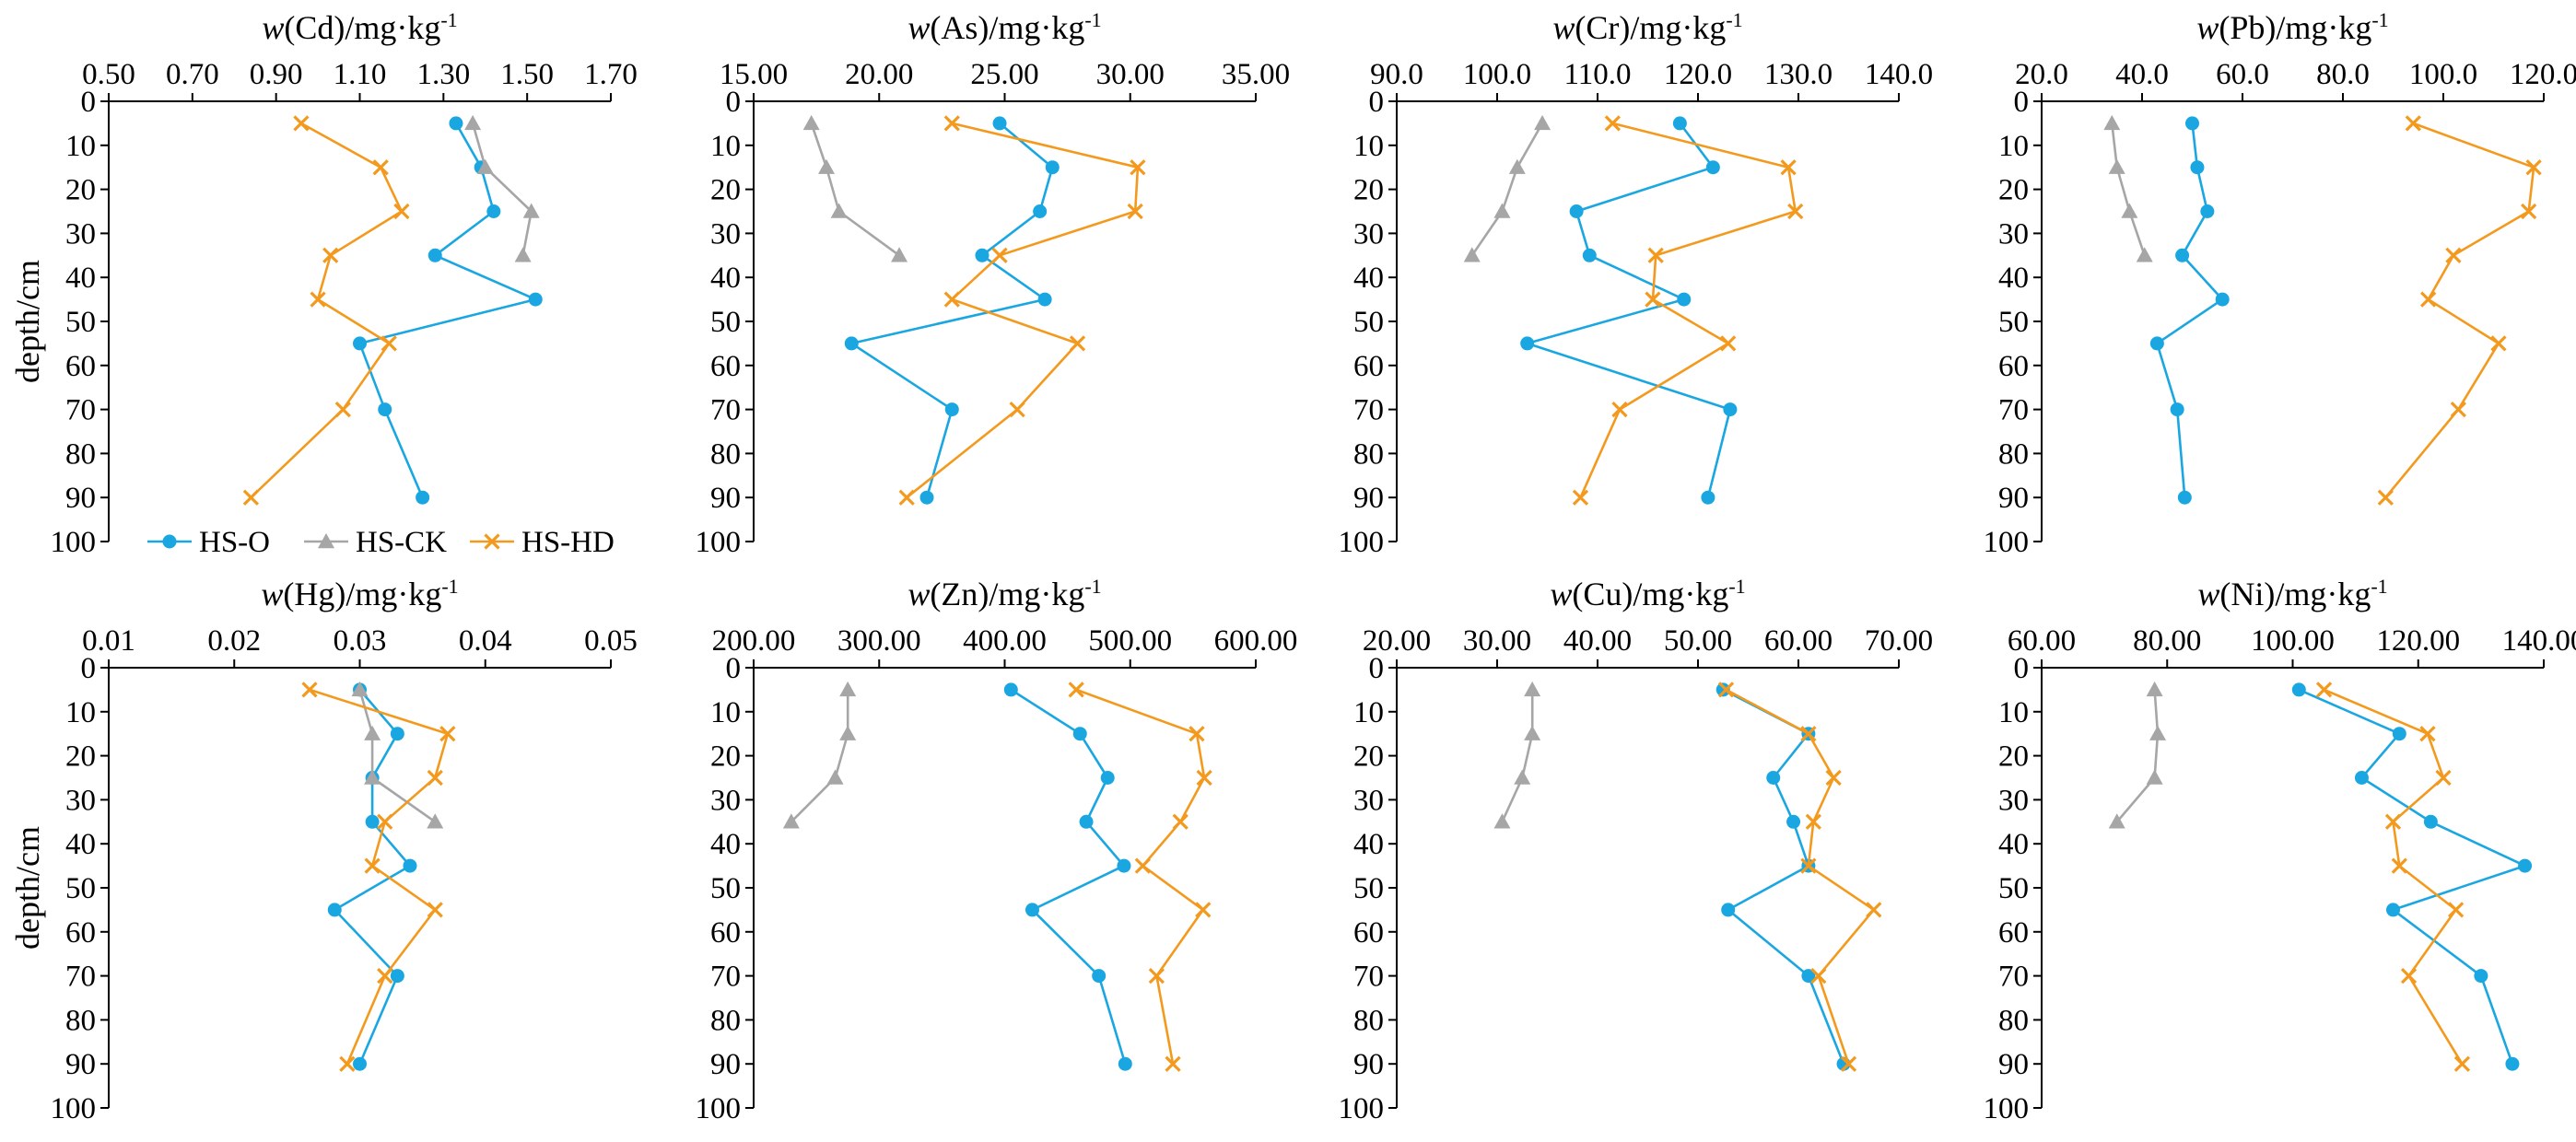 This screenshot has height=1142, width=2576. I want to click on x-tick-label: 100.00, so click(2293, 641).